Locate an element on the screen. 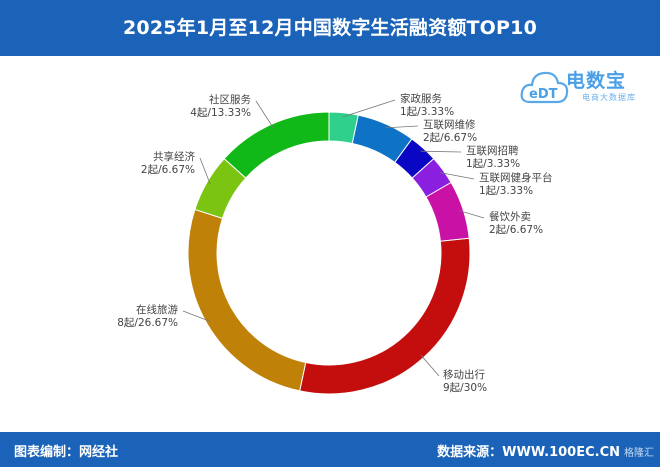  slice-value-label: 4起/13.33% is located at coordinates (220, 113).